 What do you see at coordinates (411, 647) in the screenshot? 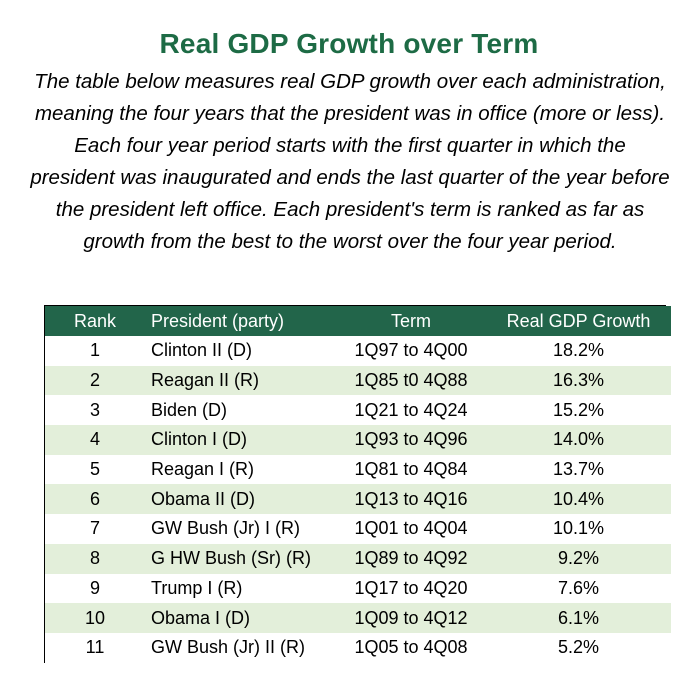
I see `term-cell: 1Q05 to 4Q08` at bounding box center [411, 647].